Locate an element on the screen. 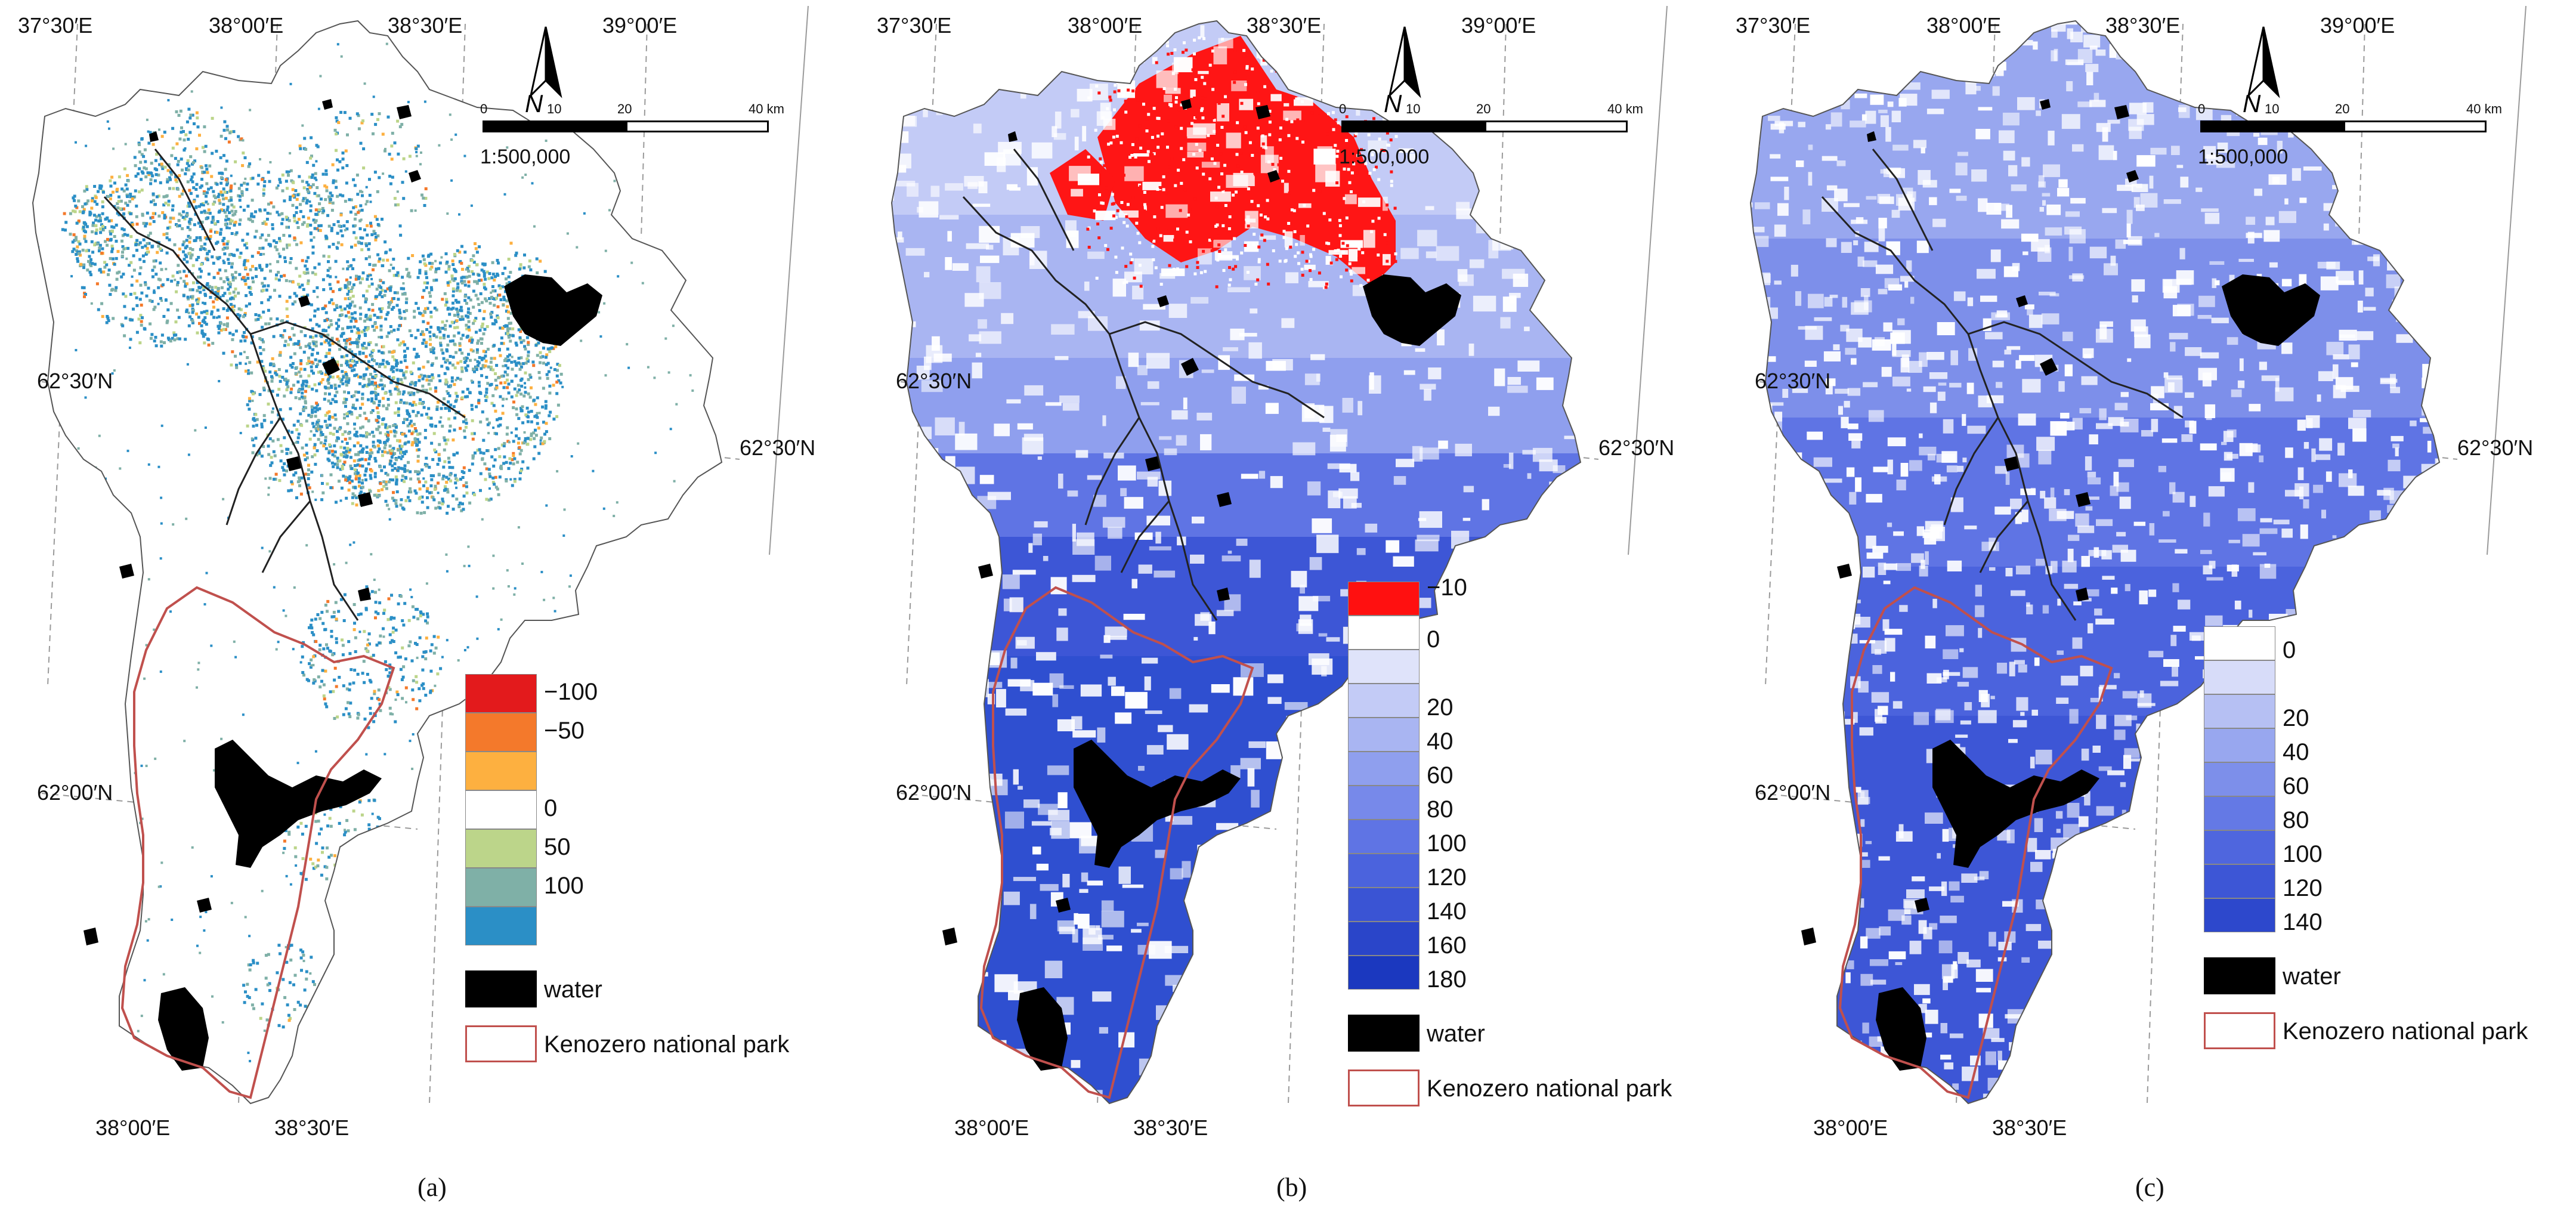 The image size is (2576, 1221). scale-bar-black is located at coordinates (1413, 126).